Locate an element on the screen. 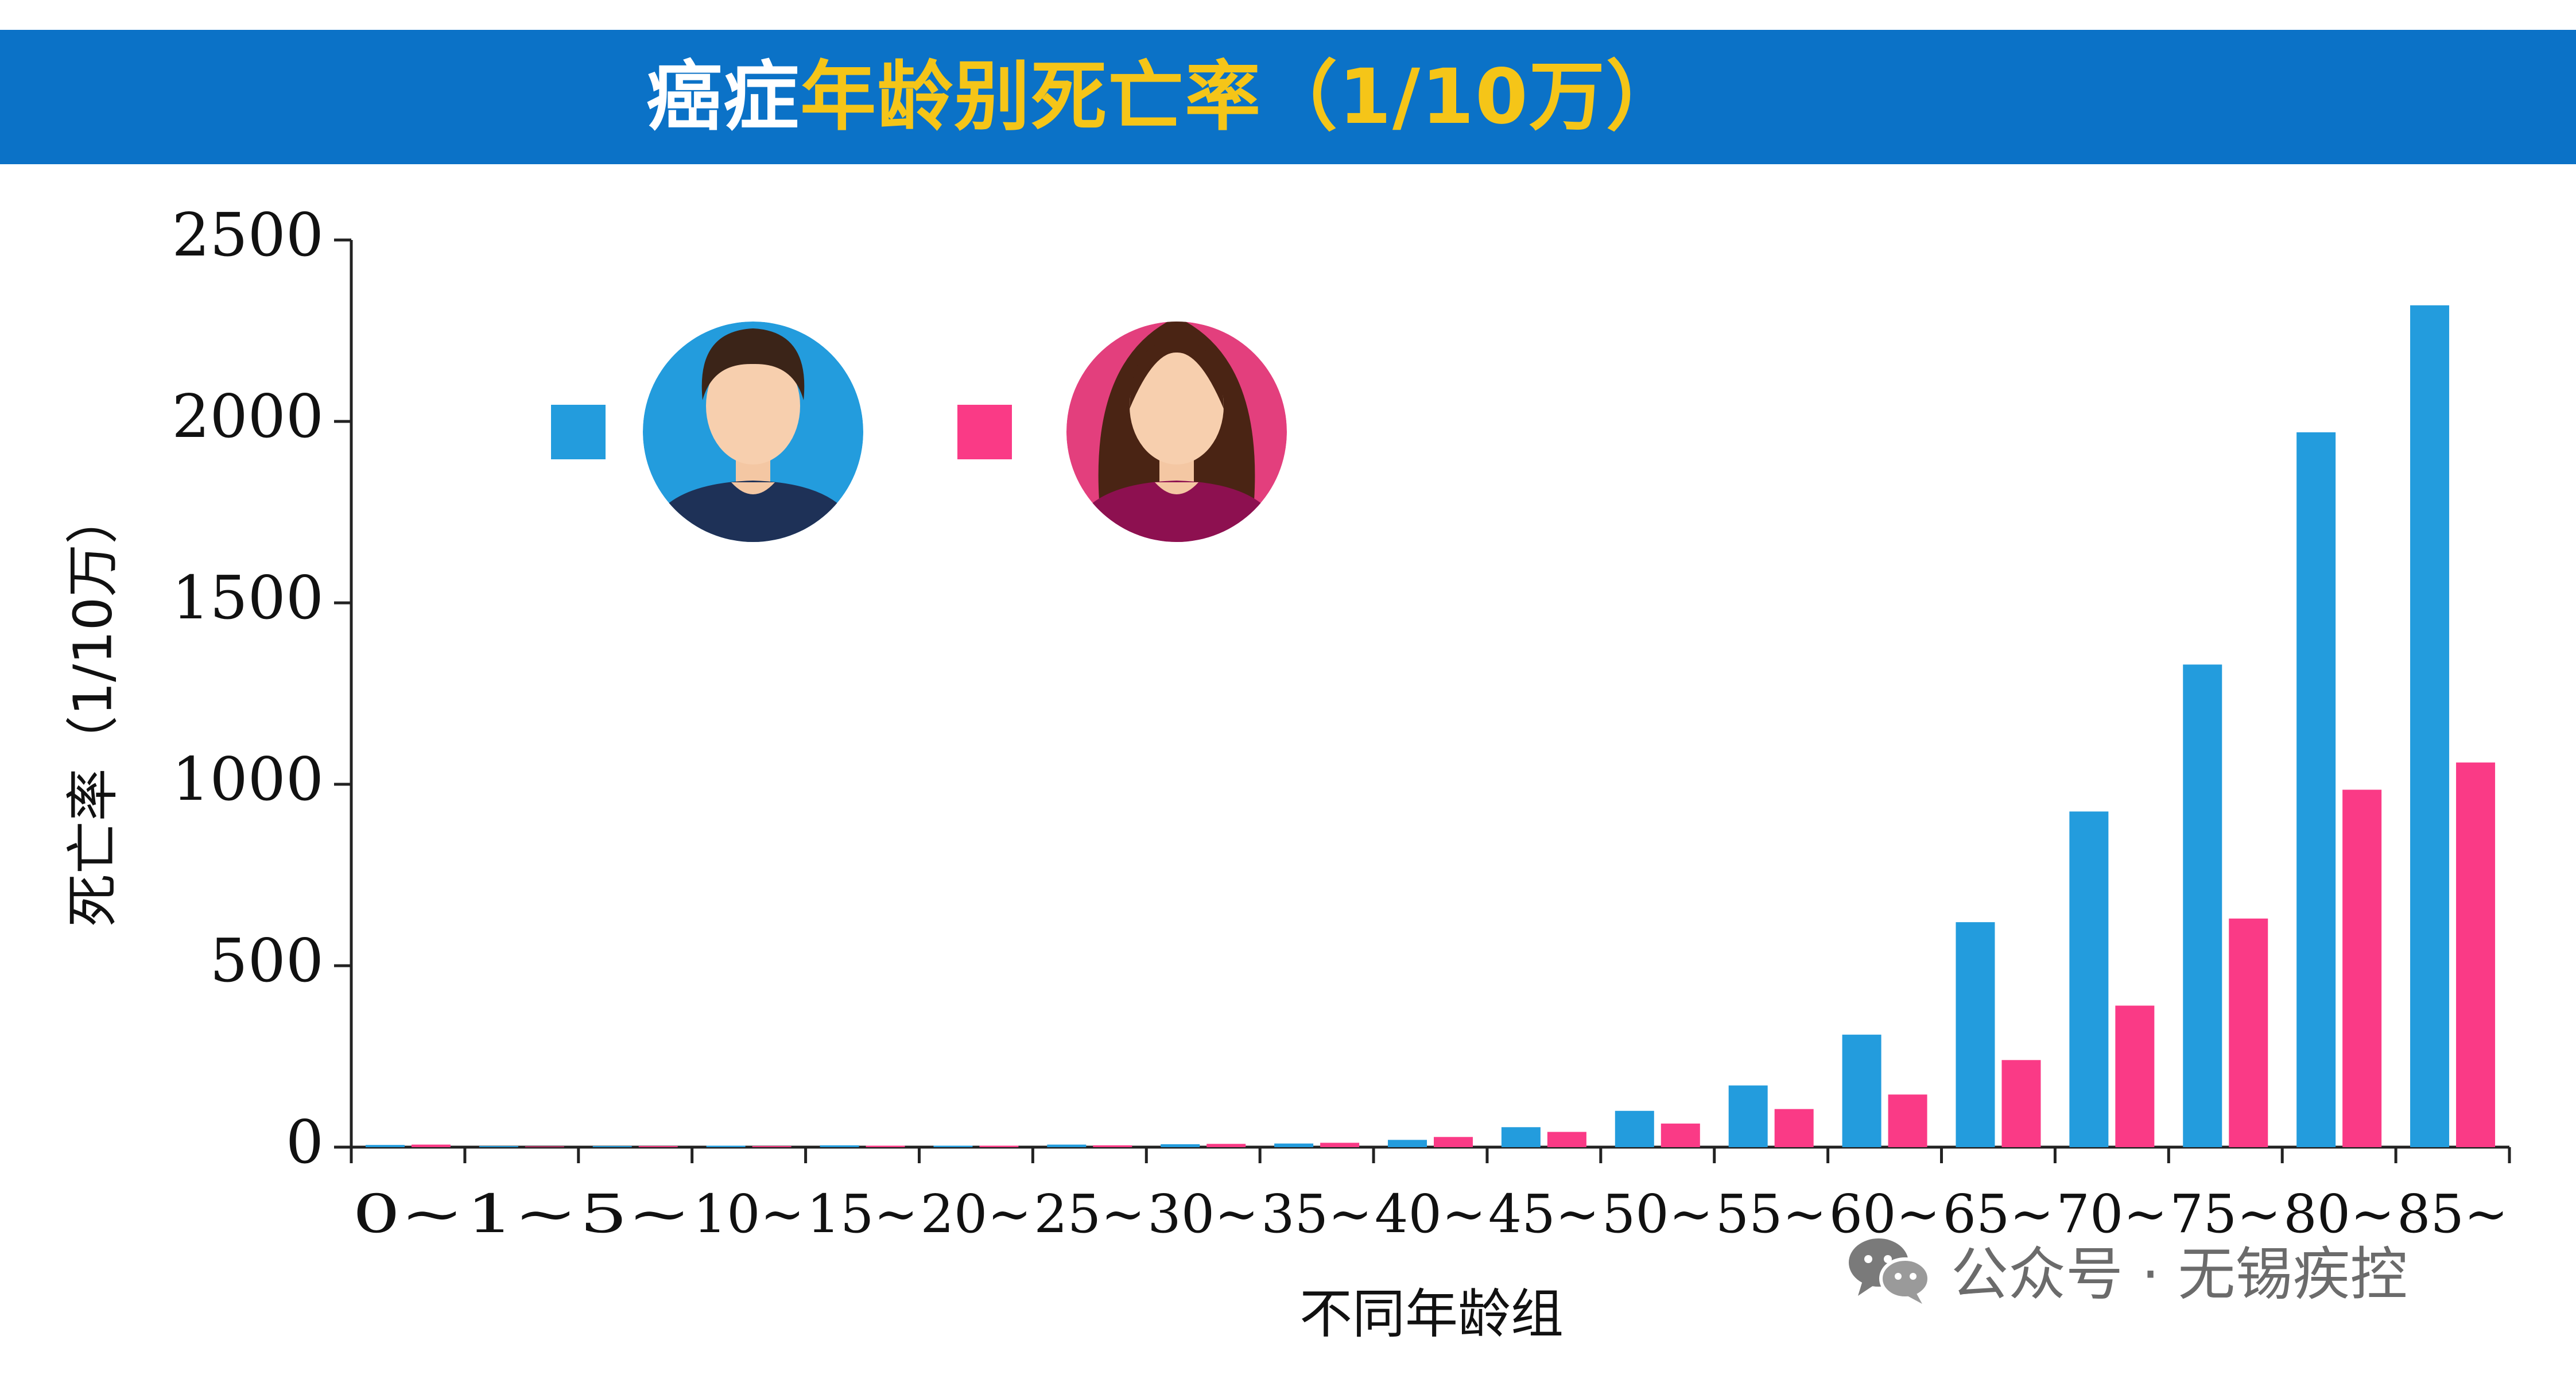 The height and width of the screenshot is (1390, 2576). x-tick-label: 15~ is located at coordinates (862, 1214).